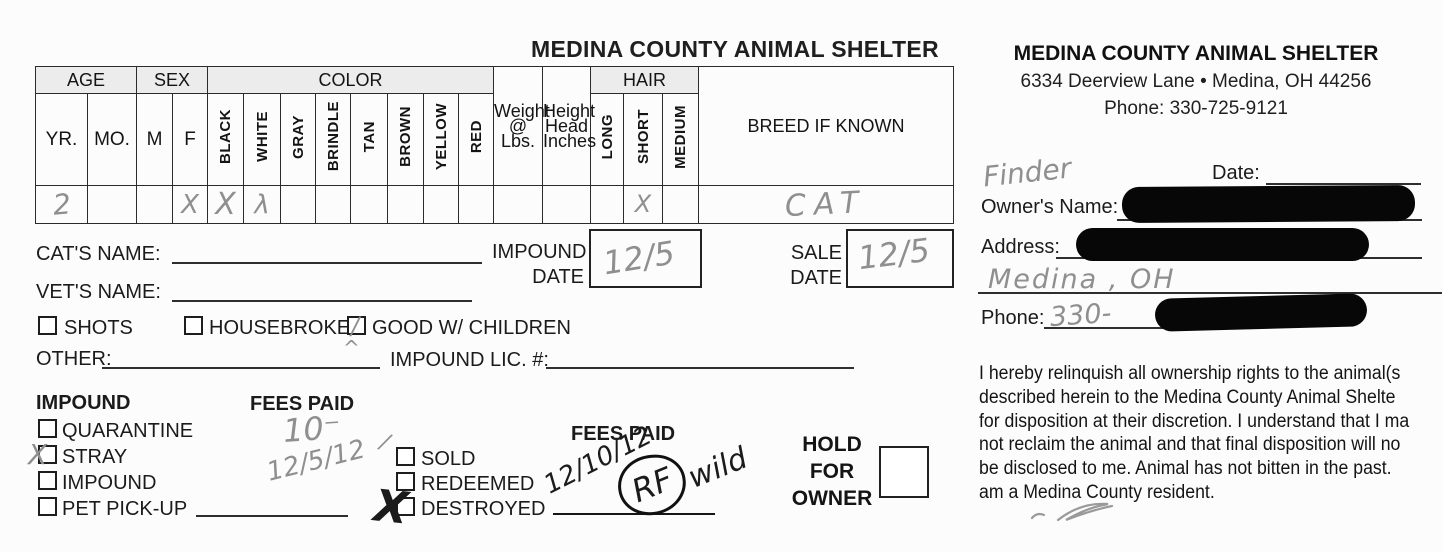 The image size is (1442, 552). What do you see at coordinates (262, 139) in the screenshot?
I see `col-header-white: WHITE` at bounding box center [262, 139].